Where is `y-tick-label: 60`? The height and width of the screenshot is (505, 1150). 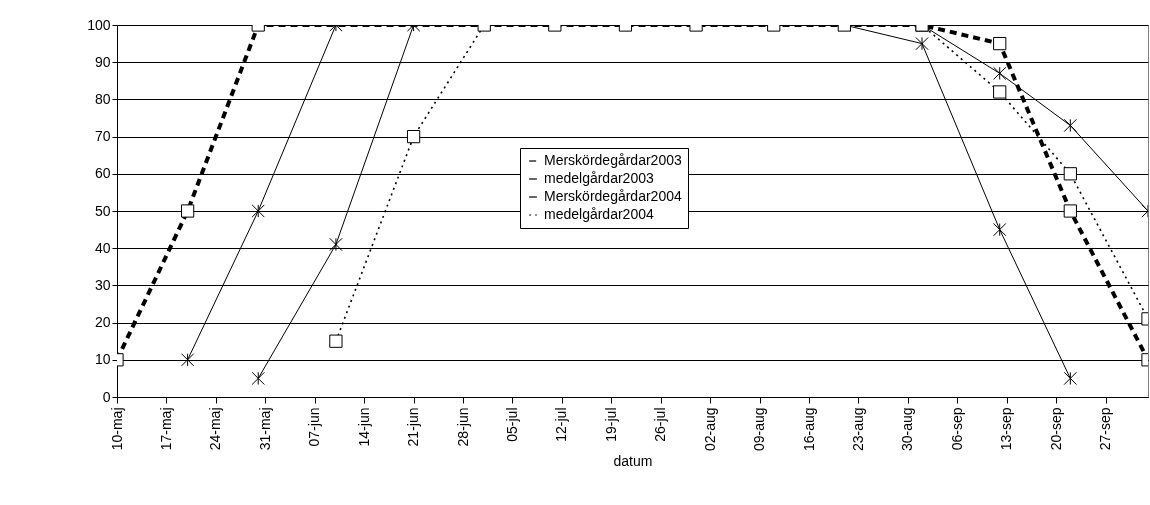 y-tick-label: 60 is located at coordinates (102, 173).